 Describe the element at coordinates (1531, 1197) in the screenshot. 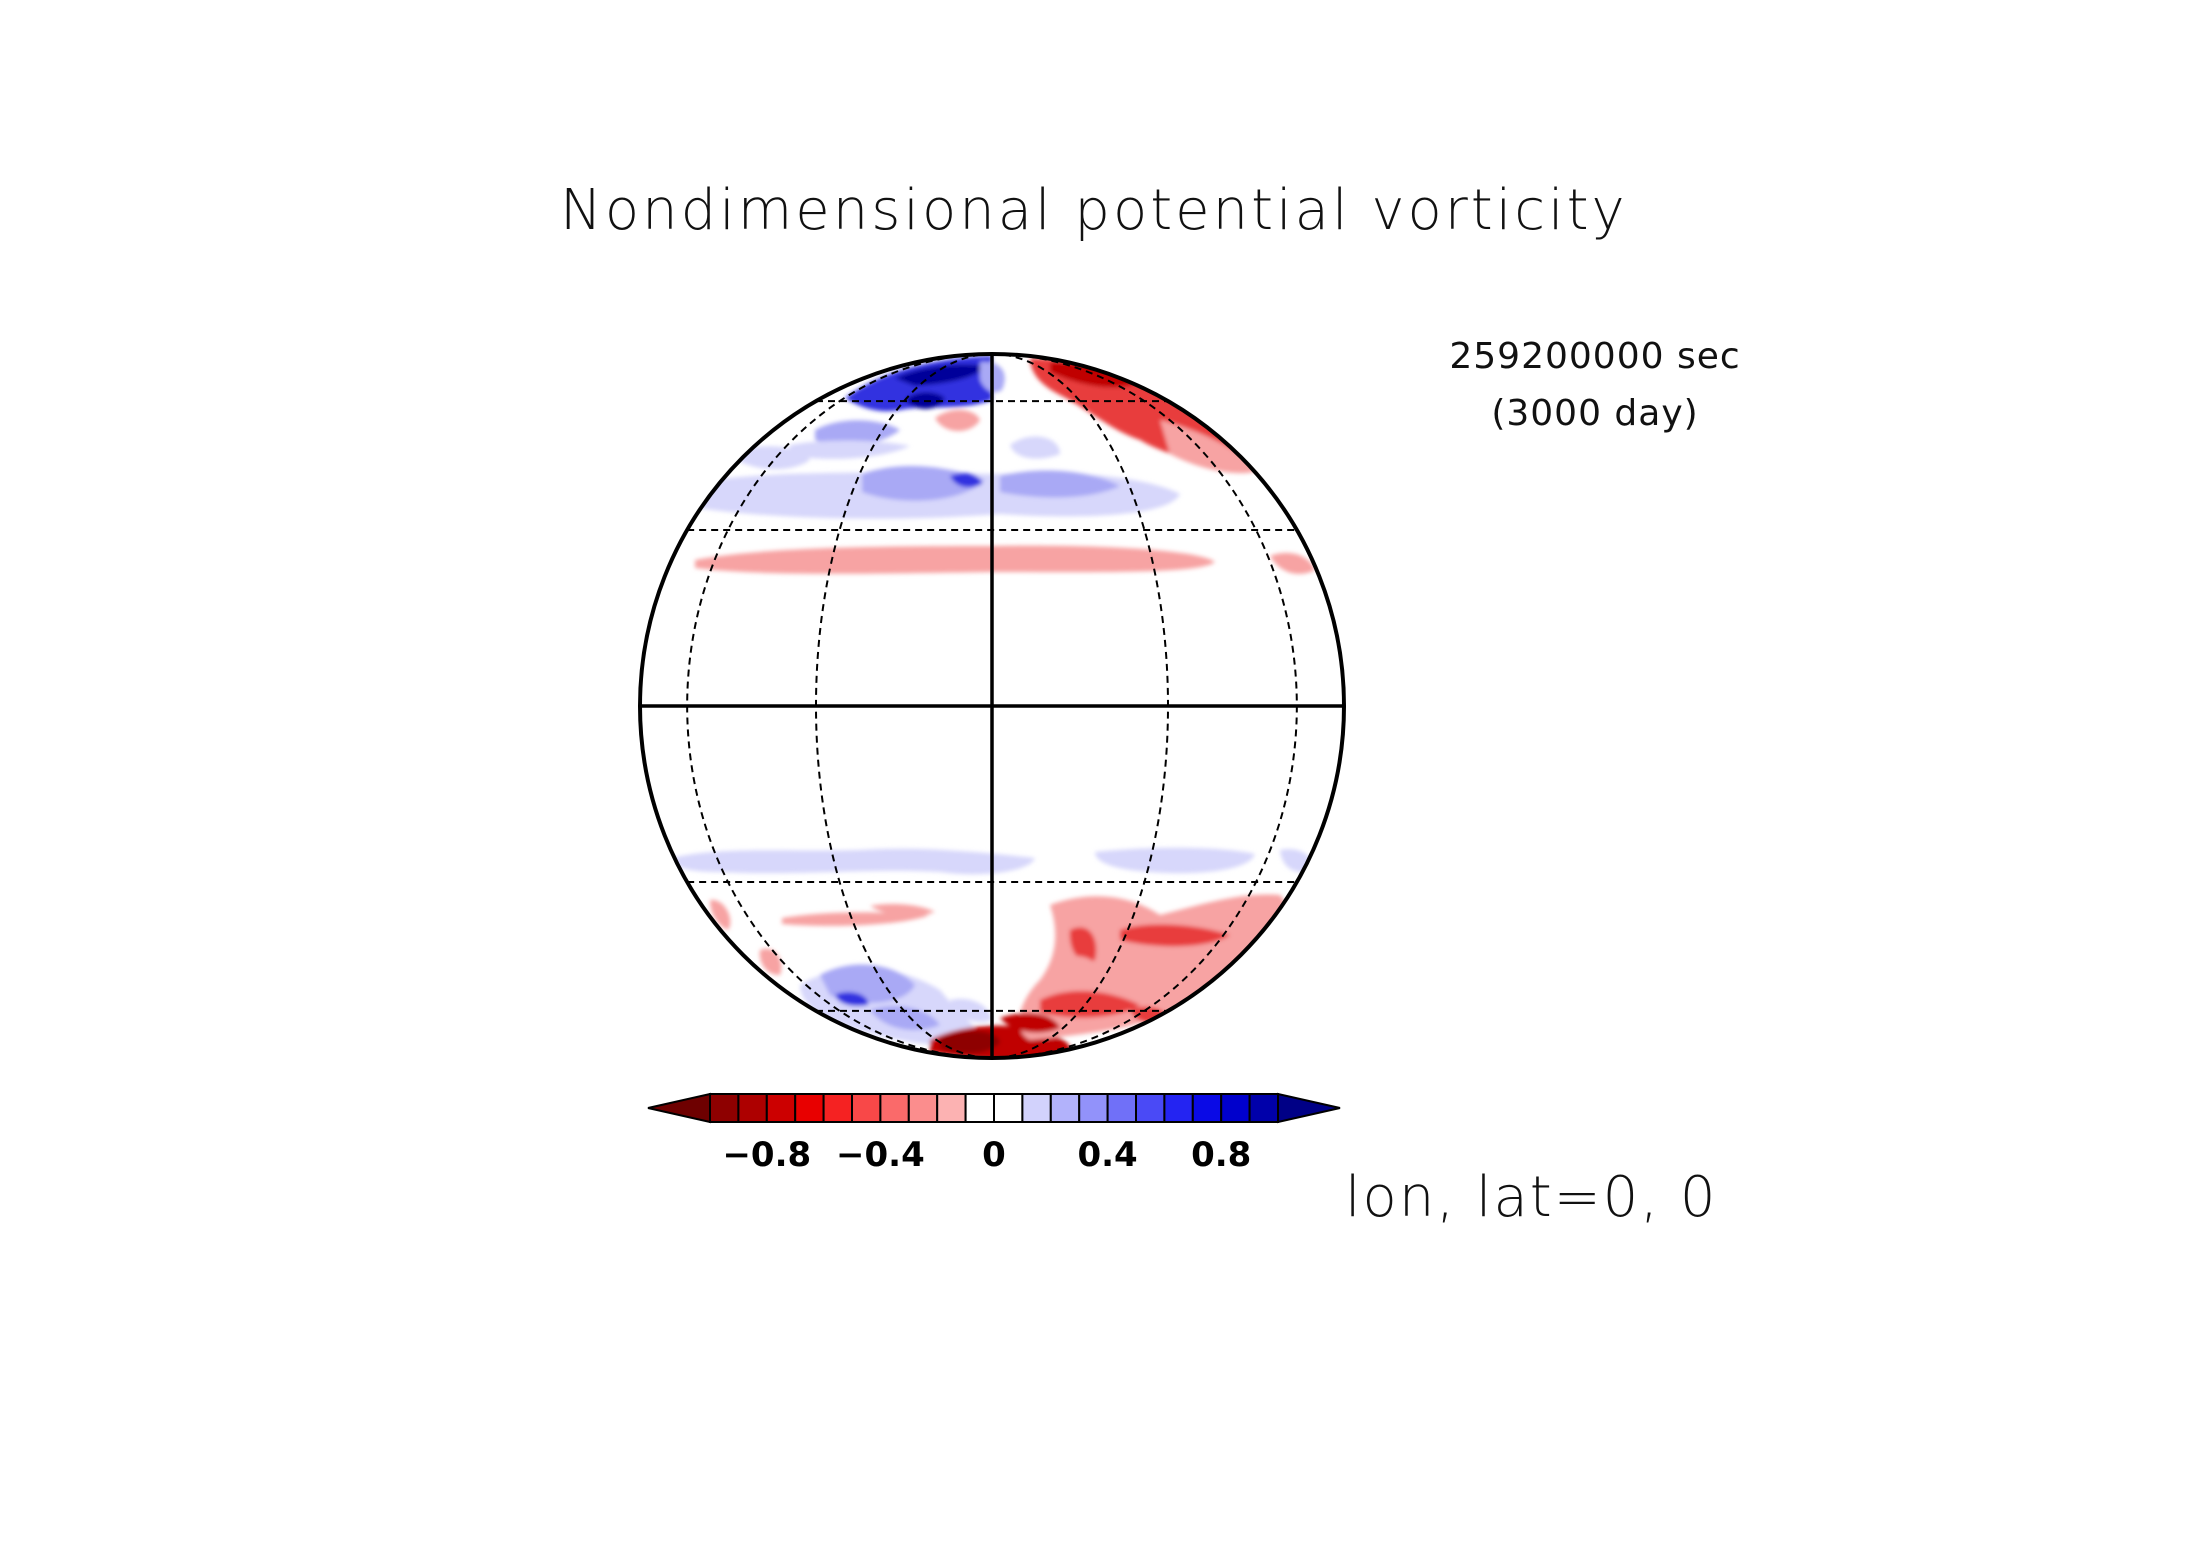

I see `projection-label: lon, lat=0, 0` at that location.